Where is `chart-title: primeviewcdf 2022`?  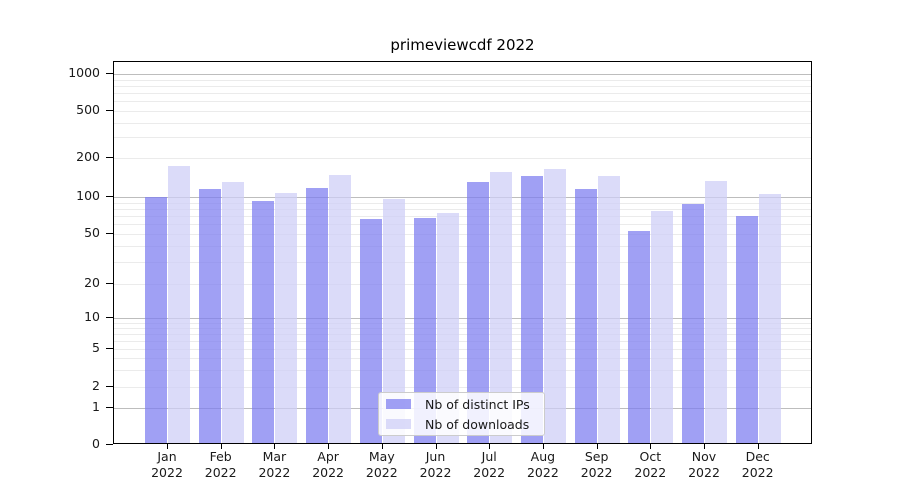 chart-title: primeviewcdf 2022 is located at coordinates (462, 45).